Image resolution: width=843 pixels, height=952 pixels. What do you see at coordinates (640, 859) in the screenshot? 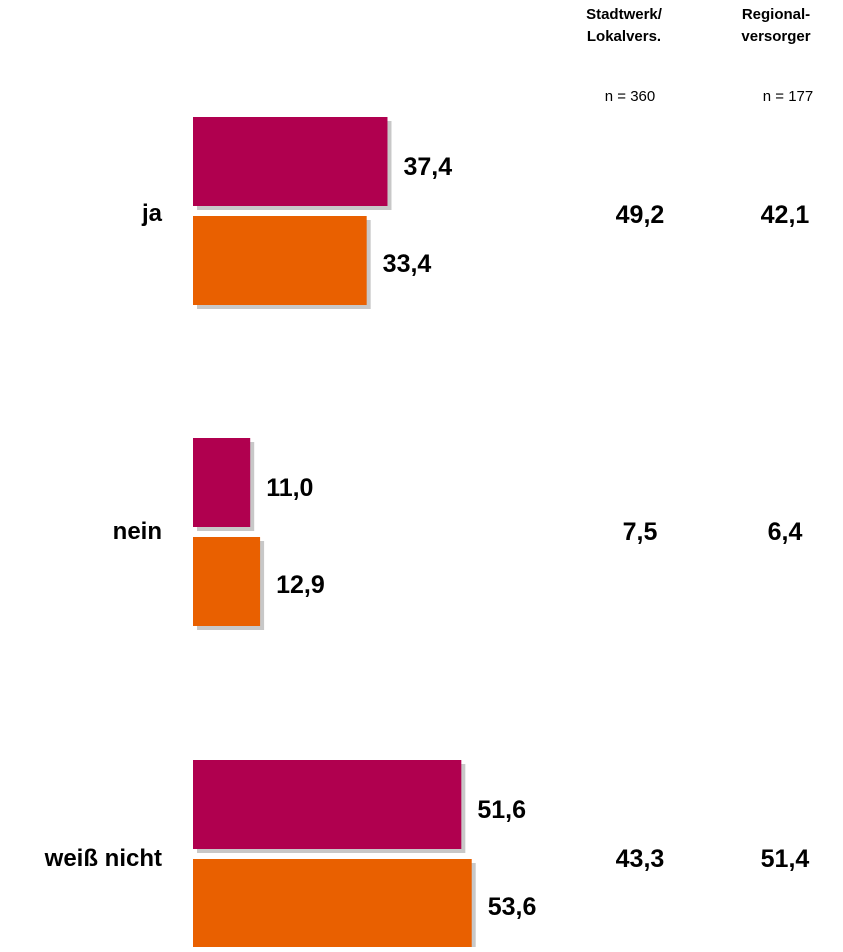
I see `stadtwerk-value-weiss-nicht: 43,3` at bounding box center [640, 859].